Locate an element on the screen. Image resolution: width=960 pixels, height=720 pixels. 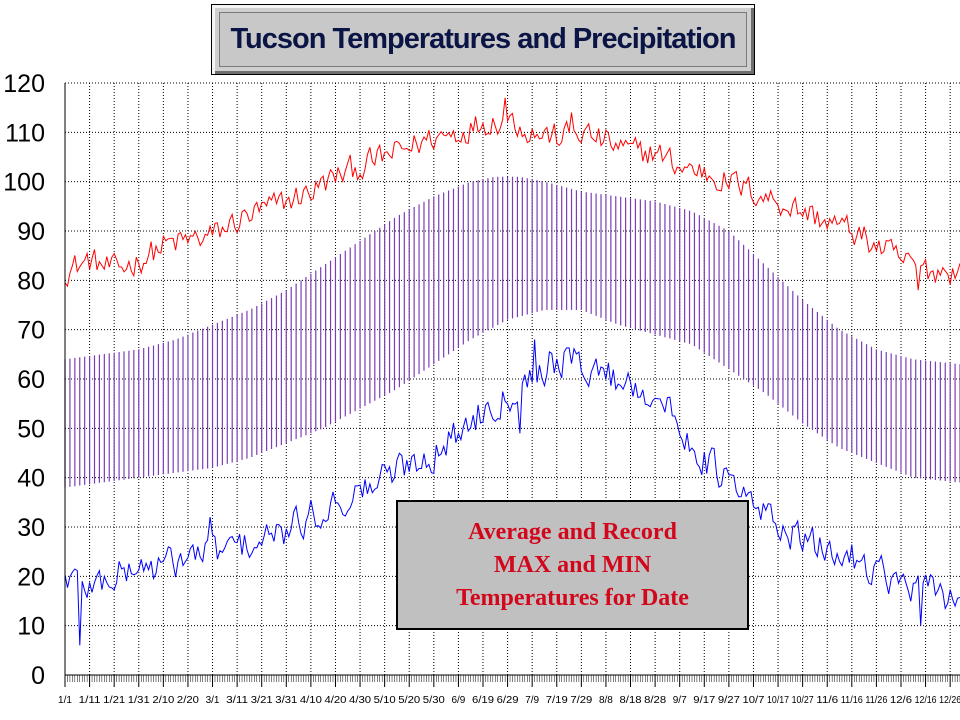
y-tick-label: 70 is located at coordinates (31, 331).